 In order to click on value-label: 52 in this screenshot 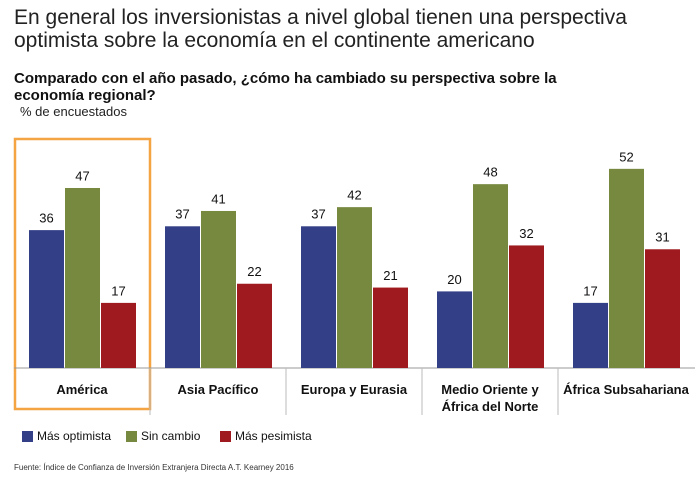, I will do `click(626, 156)`.